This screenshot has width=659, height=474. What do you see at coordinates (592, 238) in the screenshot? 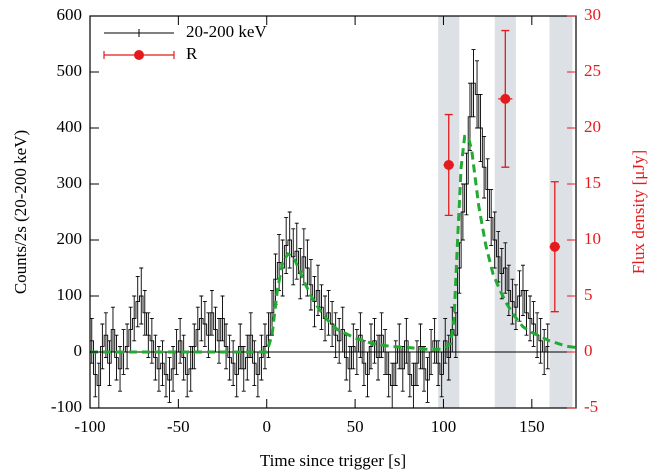
I see `y2-tick-label: 10` at bounding box center [592, 238].